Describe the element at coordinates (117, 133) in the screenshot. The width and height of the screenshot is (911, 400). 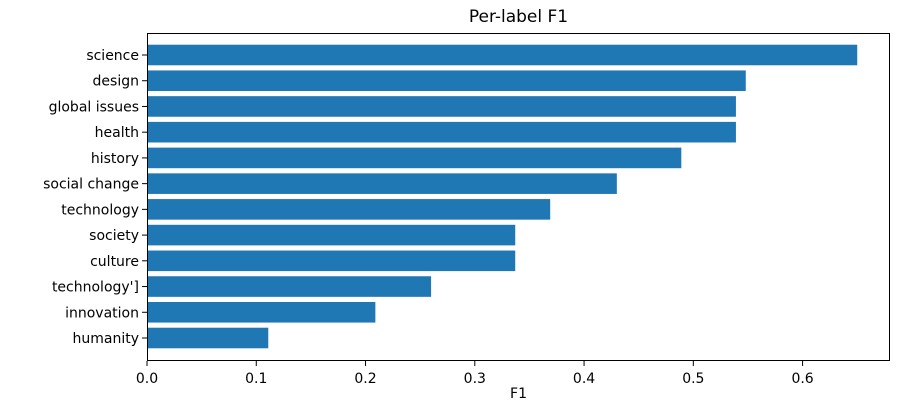
I see `category-label: health` at that location.